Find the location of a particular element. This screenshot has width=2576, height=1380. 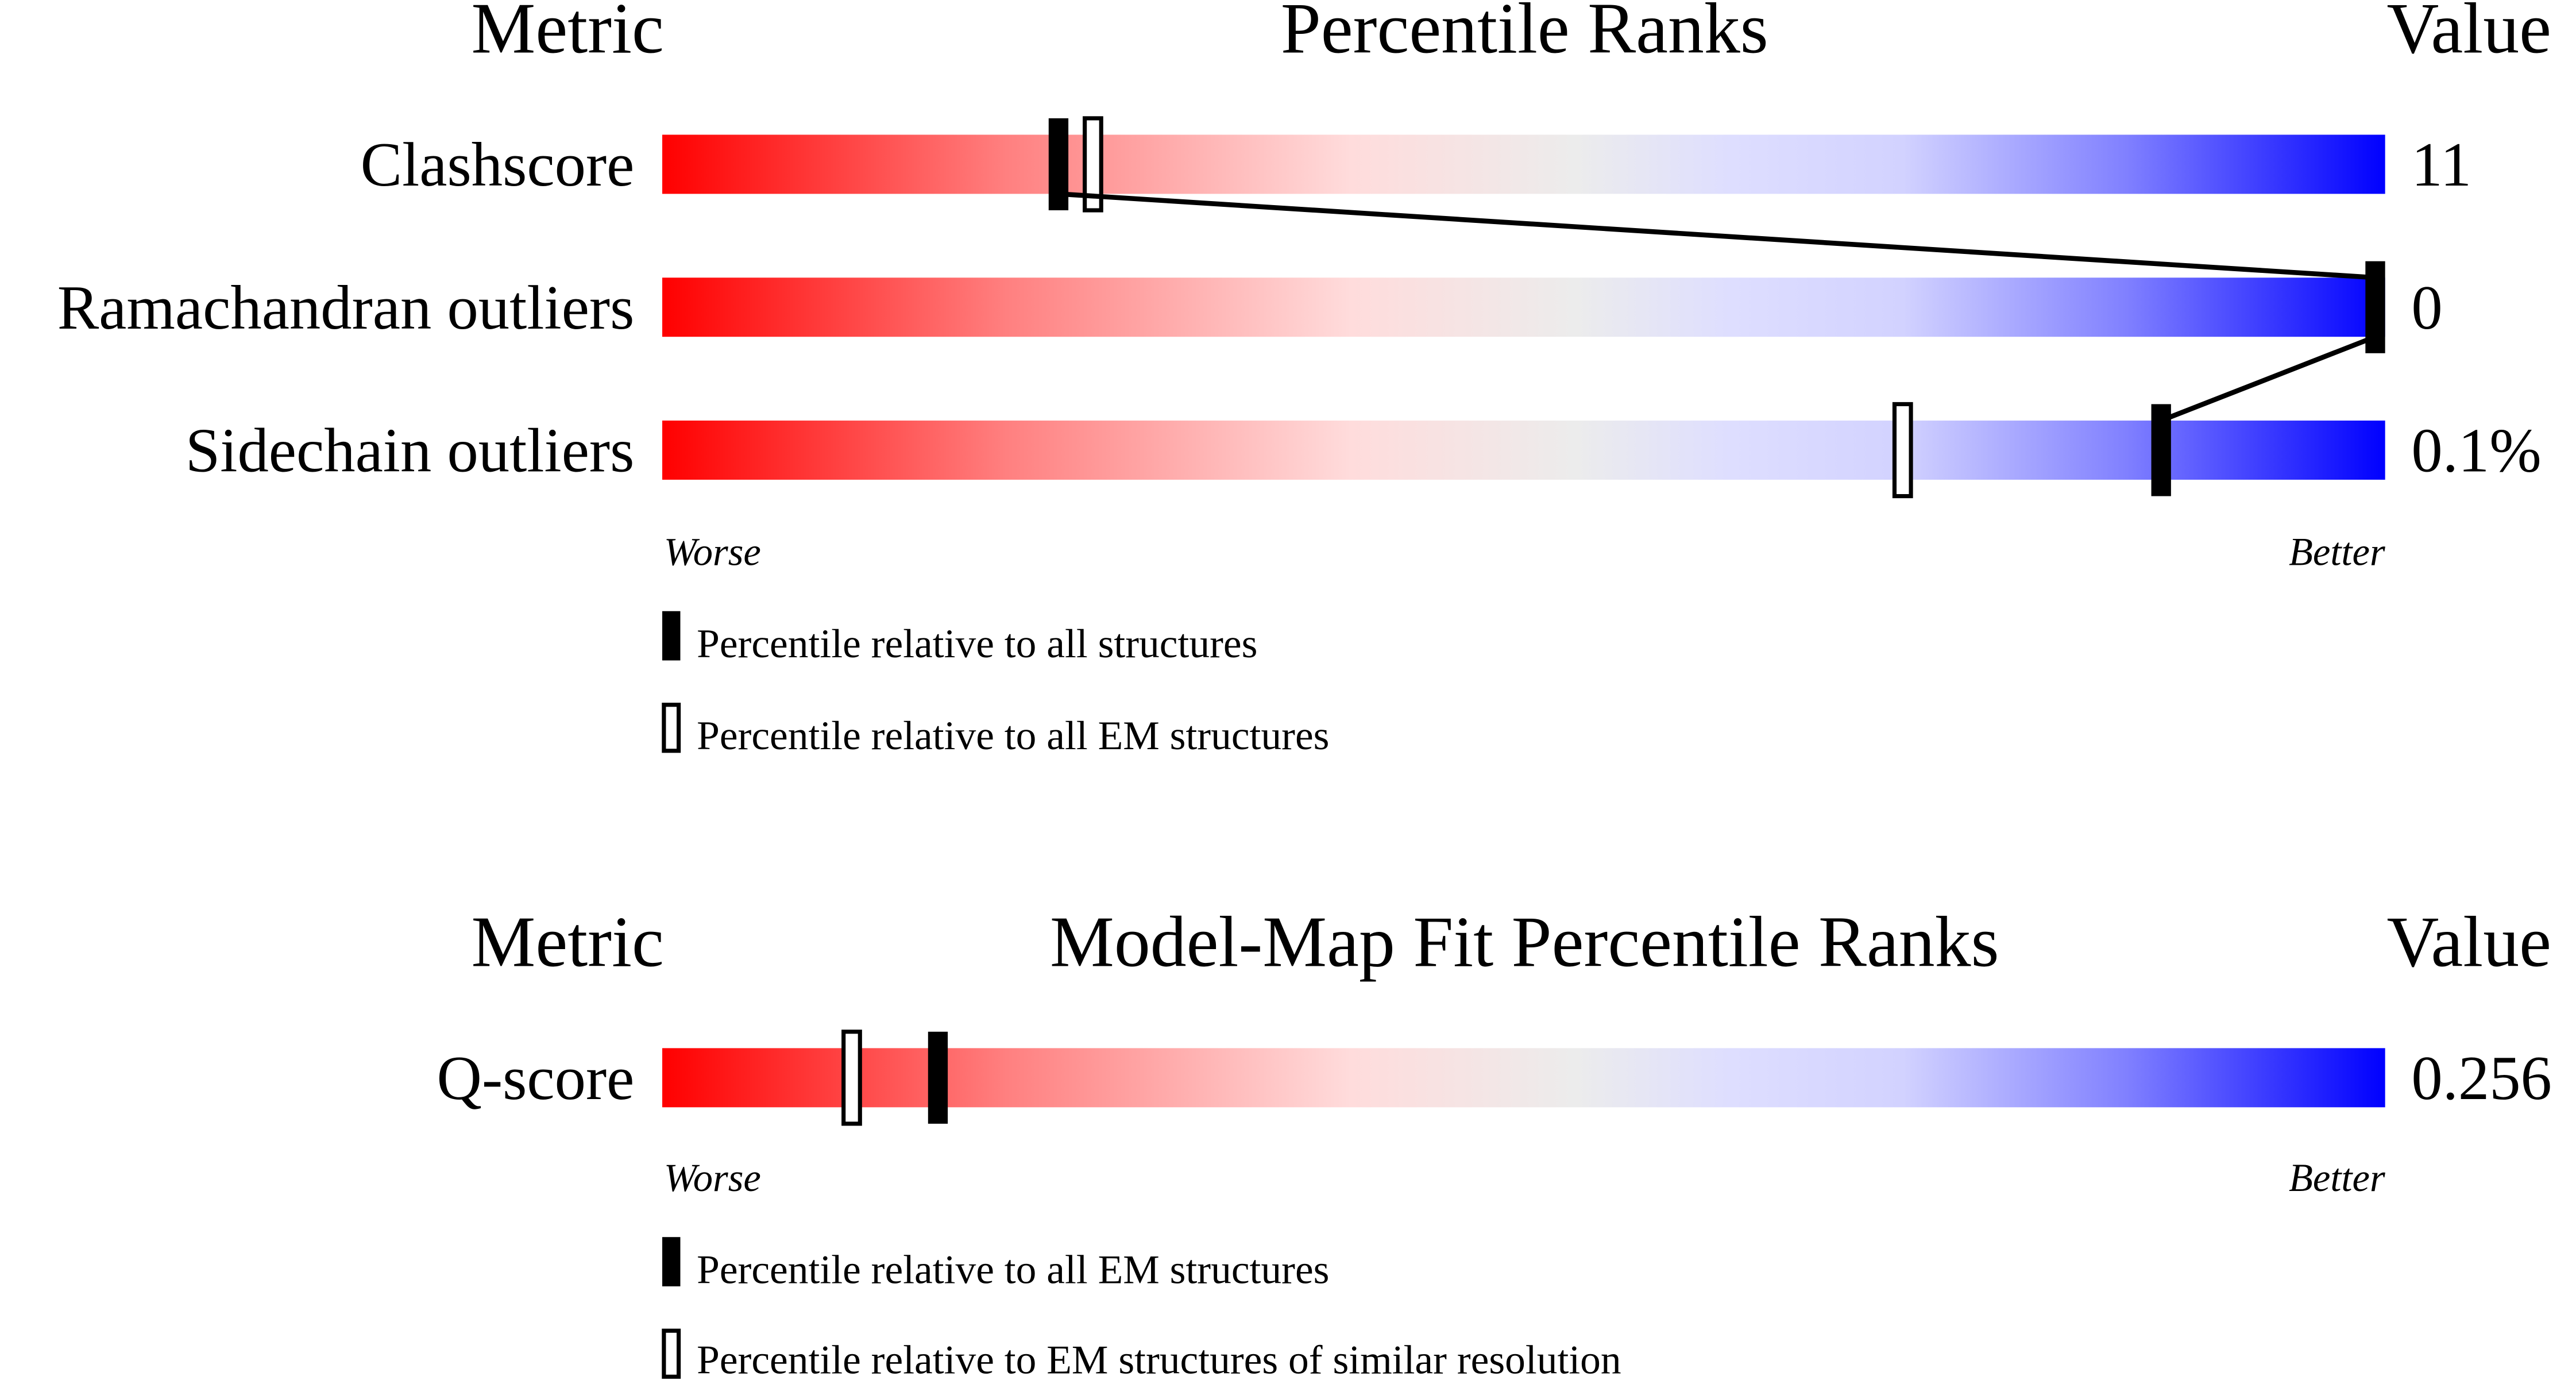

chart-title: Percentile Ranks is located at coordinates (1524, 34).